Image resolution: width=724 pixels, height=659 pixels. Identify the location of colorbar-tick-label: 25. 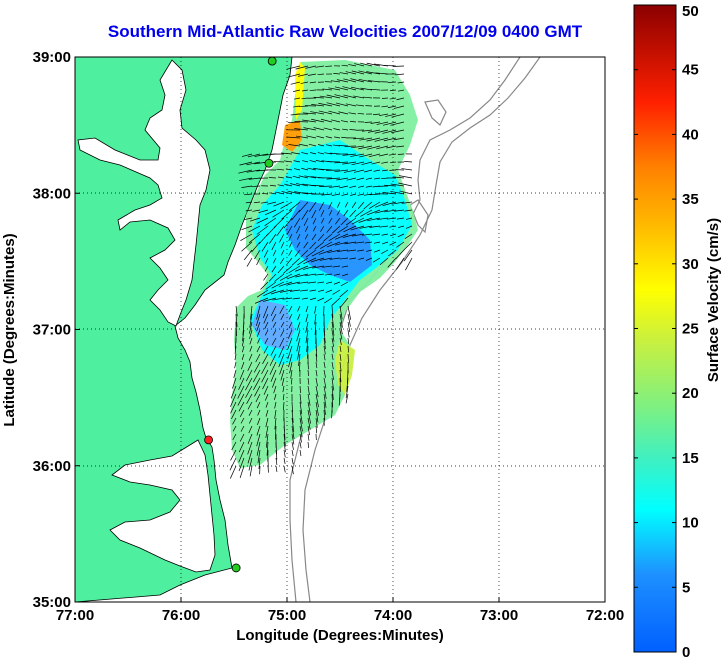
(690, 329).